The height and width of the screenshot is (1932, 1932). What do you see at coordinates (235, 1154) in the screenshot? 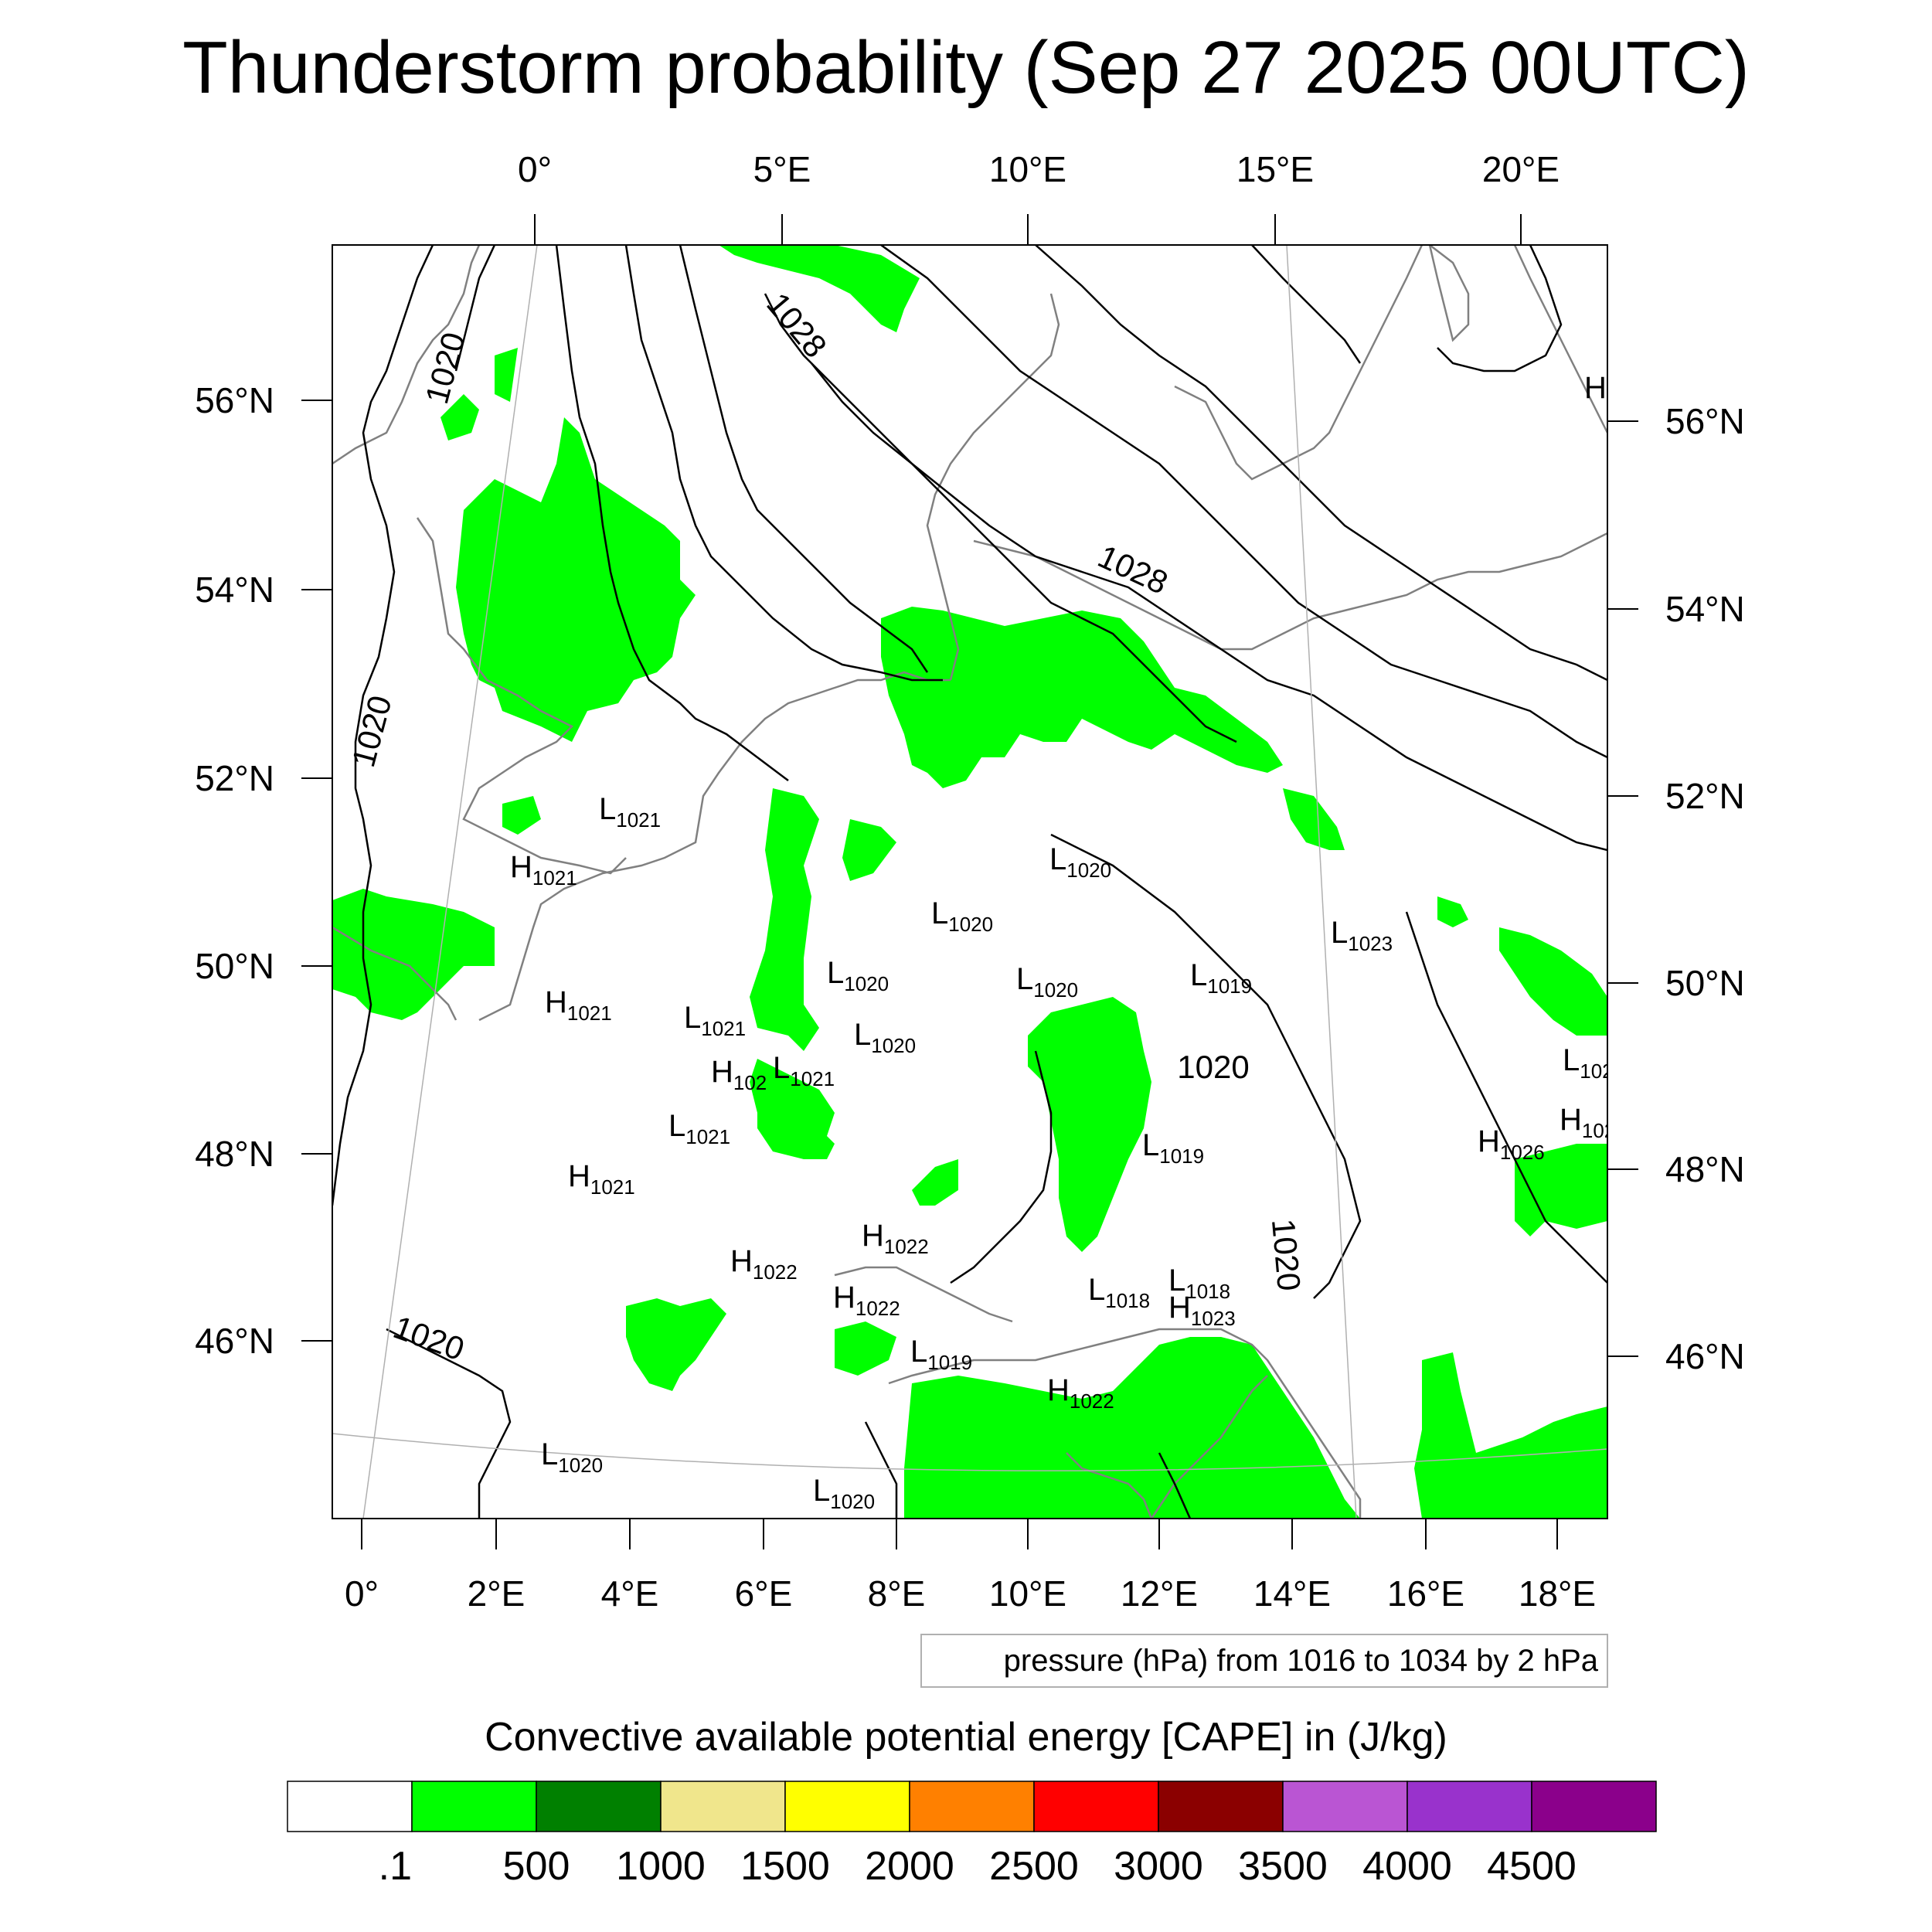
I see `lat-label: 48°N` at bounding box center [235, 1154].